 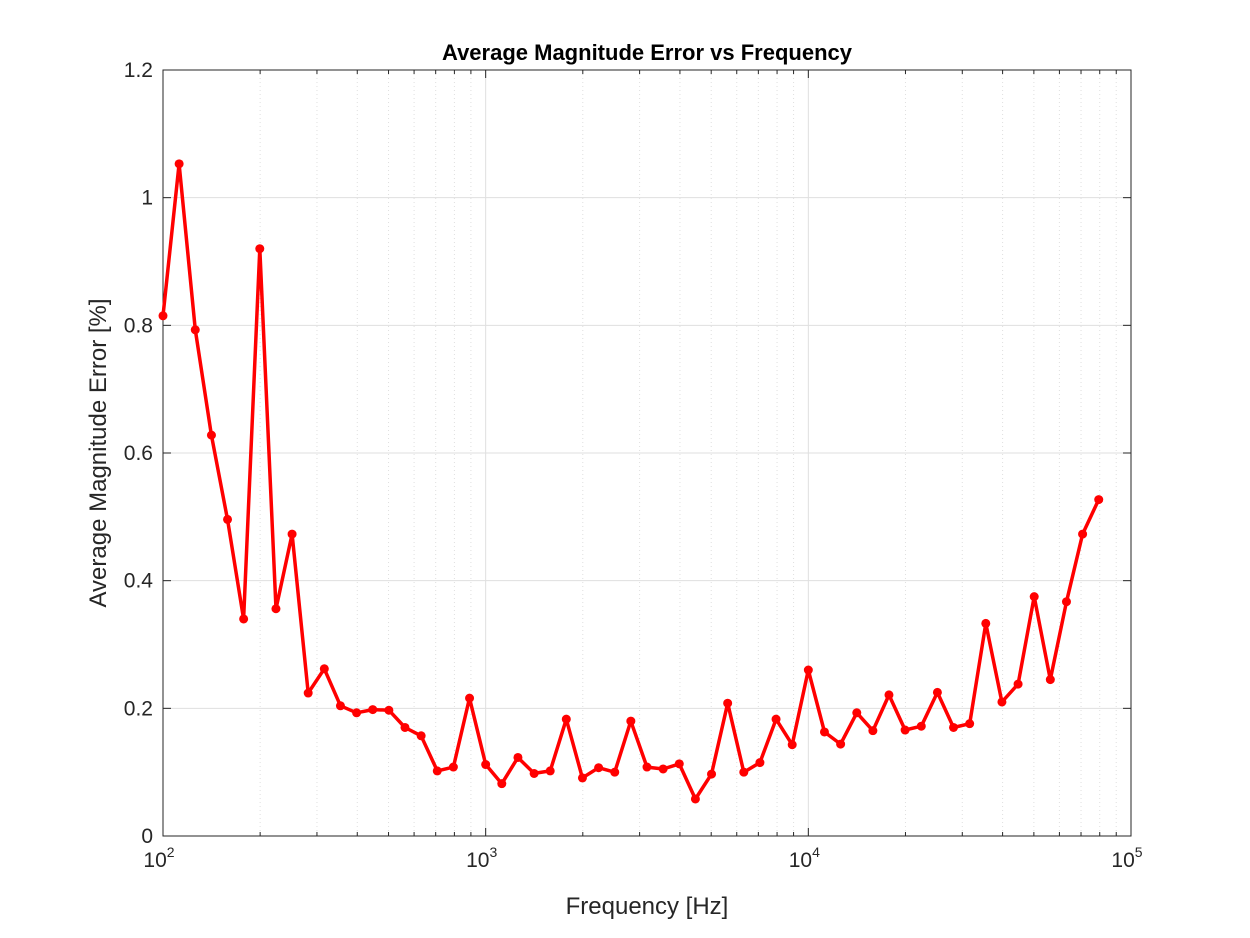 What do you see at coordinates (481, 858) in the screenshot?
I see `x-tick-label: 10³` at bounding box center [481, 858].